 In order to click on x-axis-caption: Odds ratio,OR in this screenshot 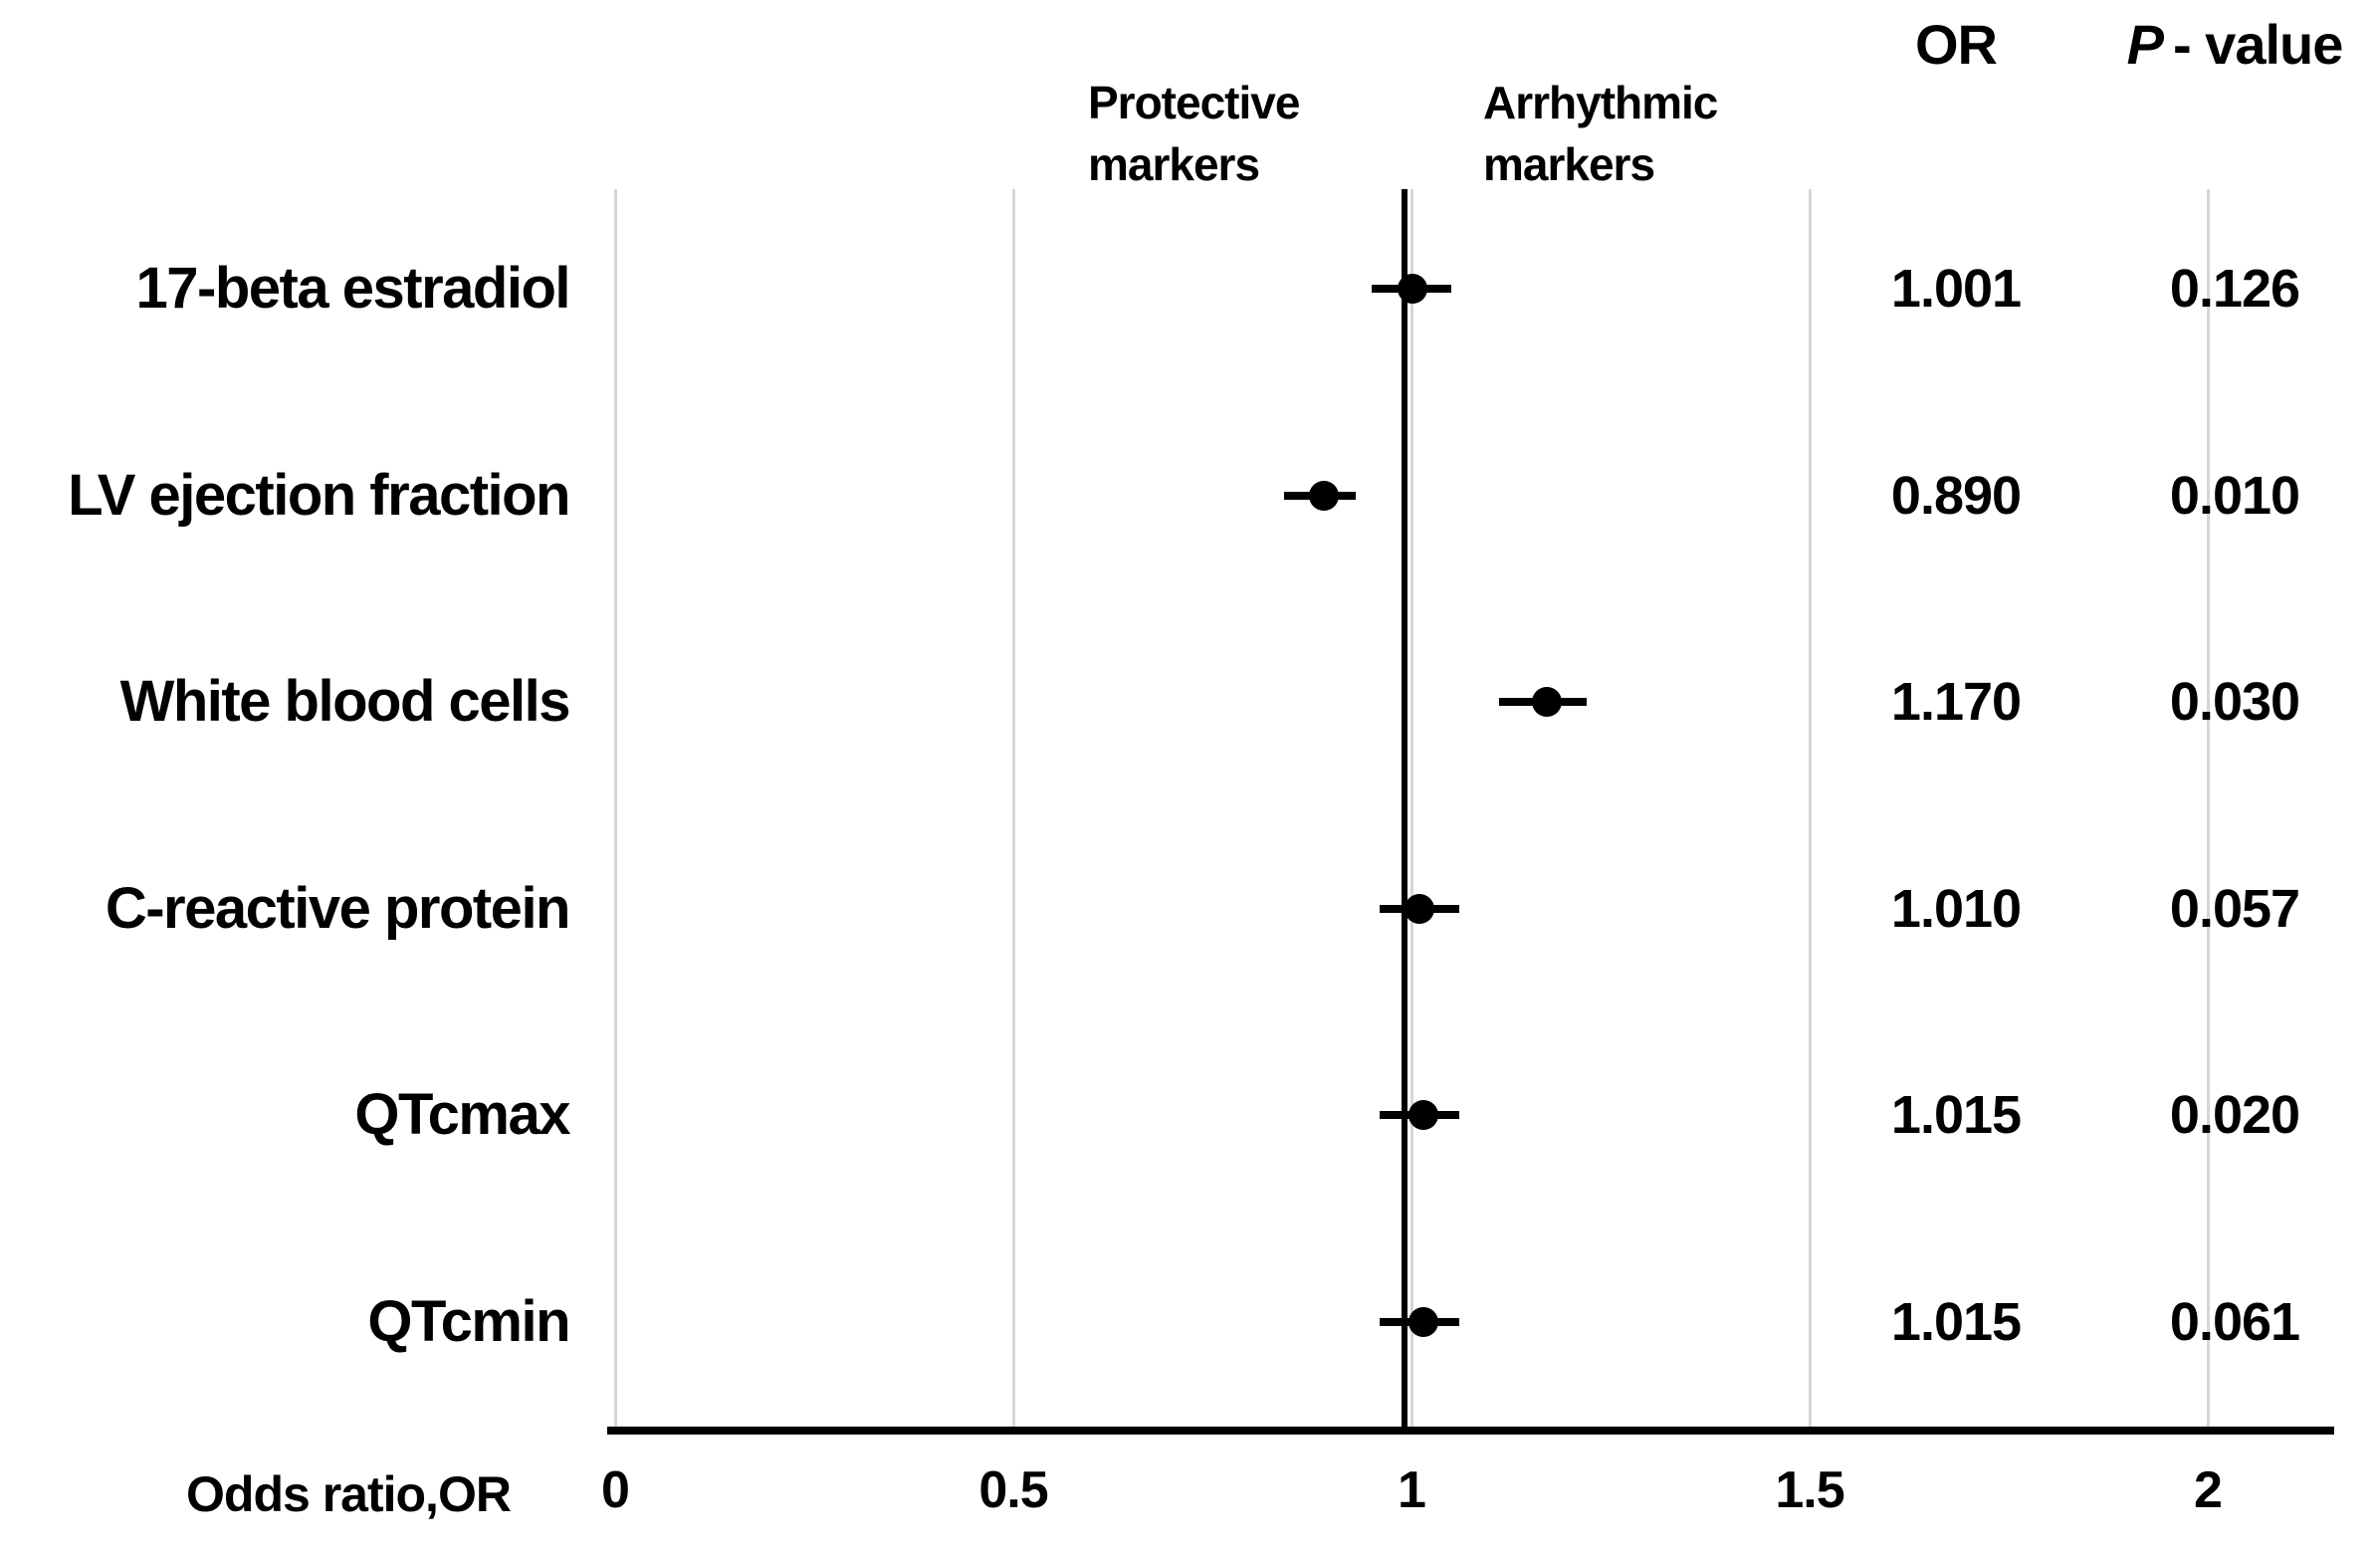, I will do `click(349, 1494)`.